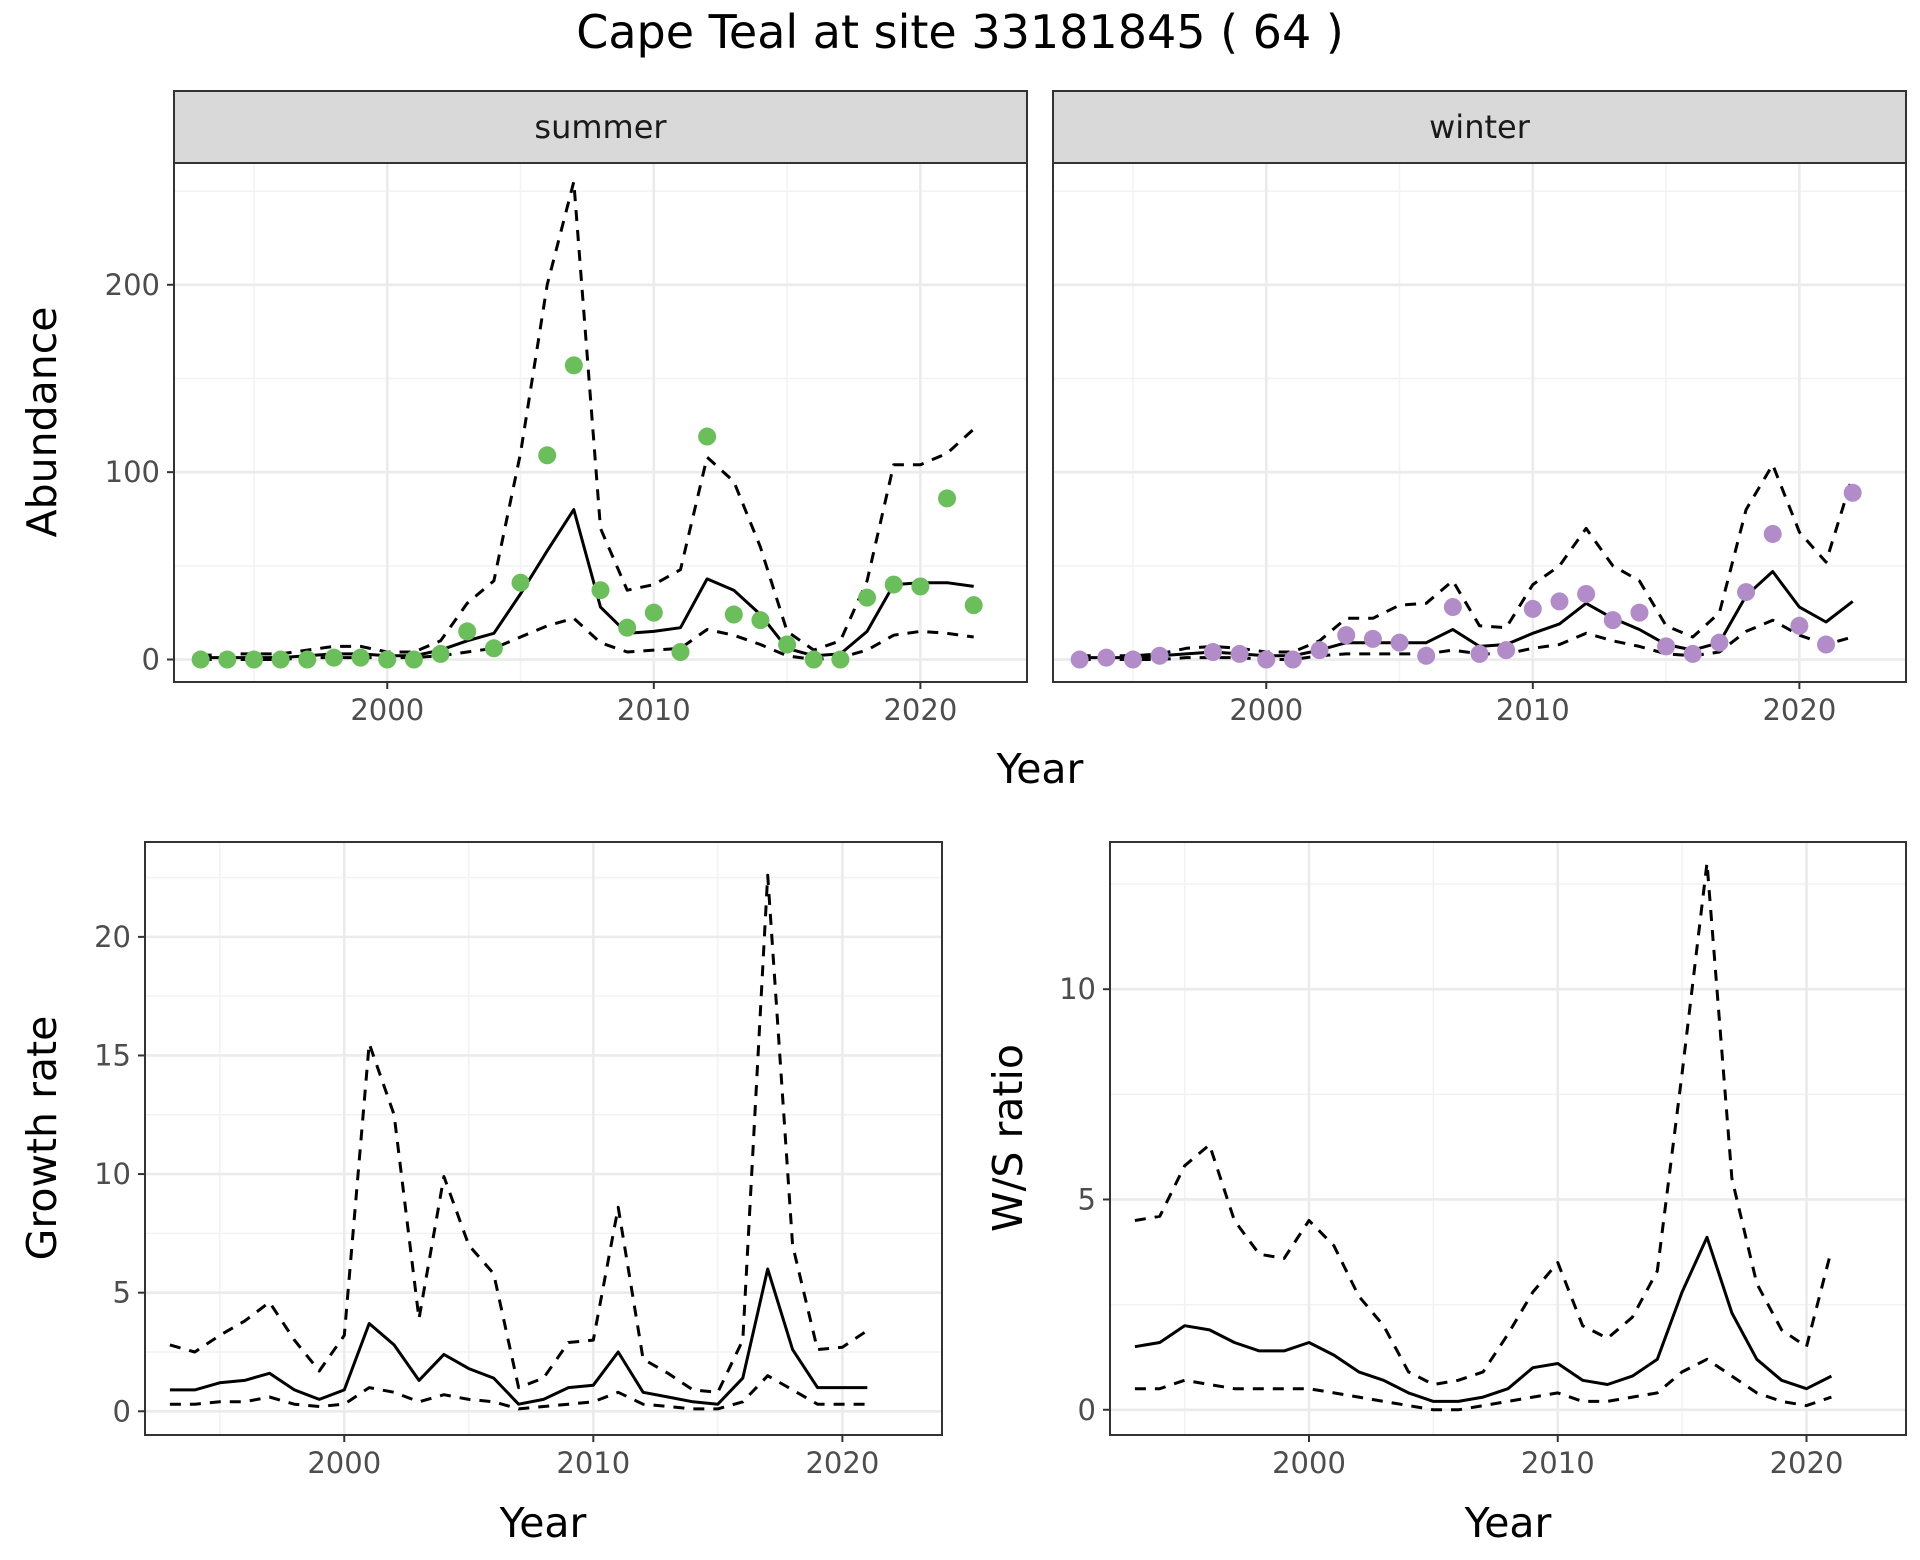 Image resolution: width=1920 pixels, height=1560 pixels. What do you see at coordinates (1040, 769) in the screenshot?
I see `x-axis-label-top: Year` at bounding box center [1040, 769].